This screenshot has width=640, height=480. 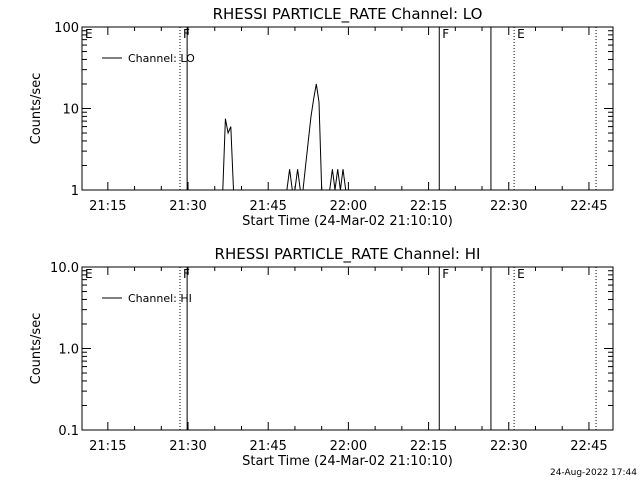 I want to click on series-line, so click(x=285, y=137).